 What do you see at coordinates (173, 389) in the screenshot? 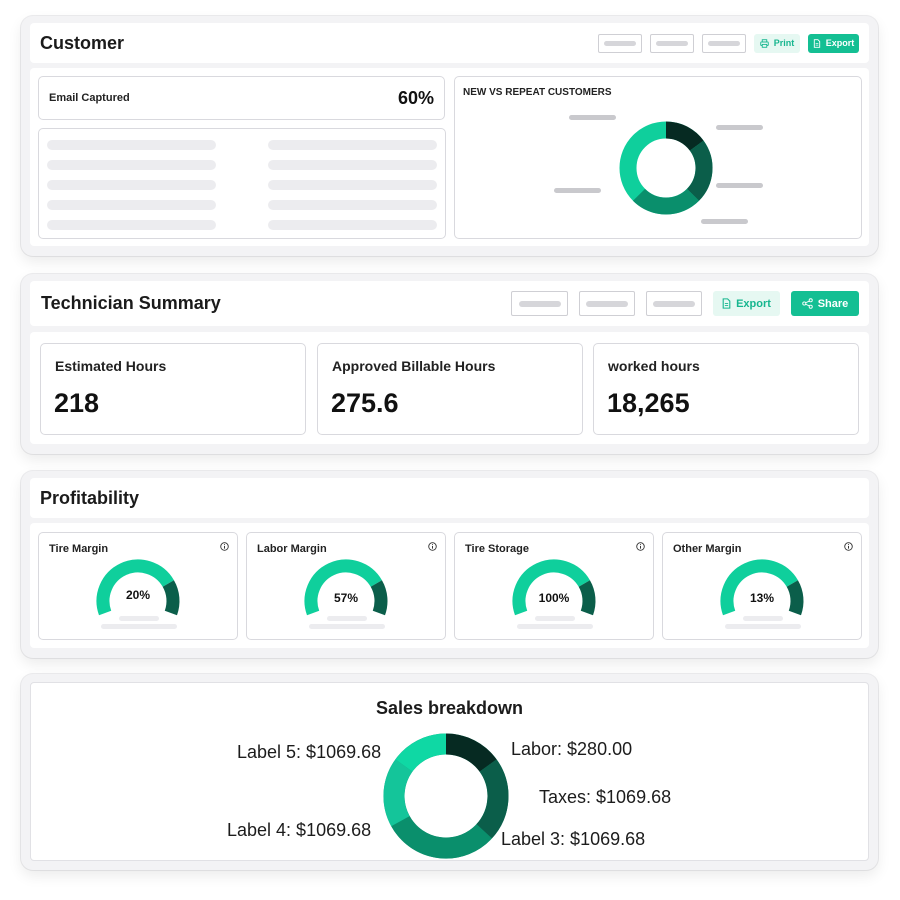
I see `metric-card-estimated-hours: Estimated Hours 218` at bounding box center [173, 389].